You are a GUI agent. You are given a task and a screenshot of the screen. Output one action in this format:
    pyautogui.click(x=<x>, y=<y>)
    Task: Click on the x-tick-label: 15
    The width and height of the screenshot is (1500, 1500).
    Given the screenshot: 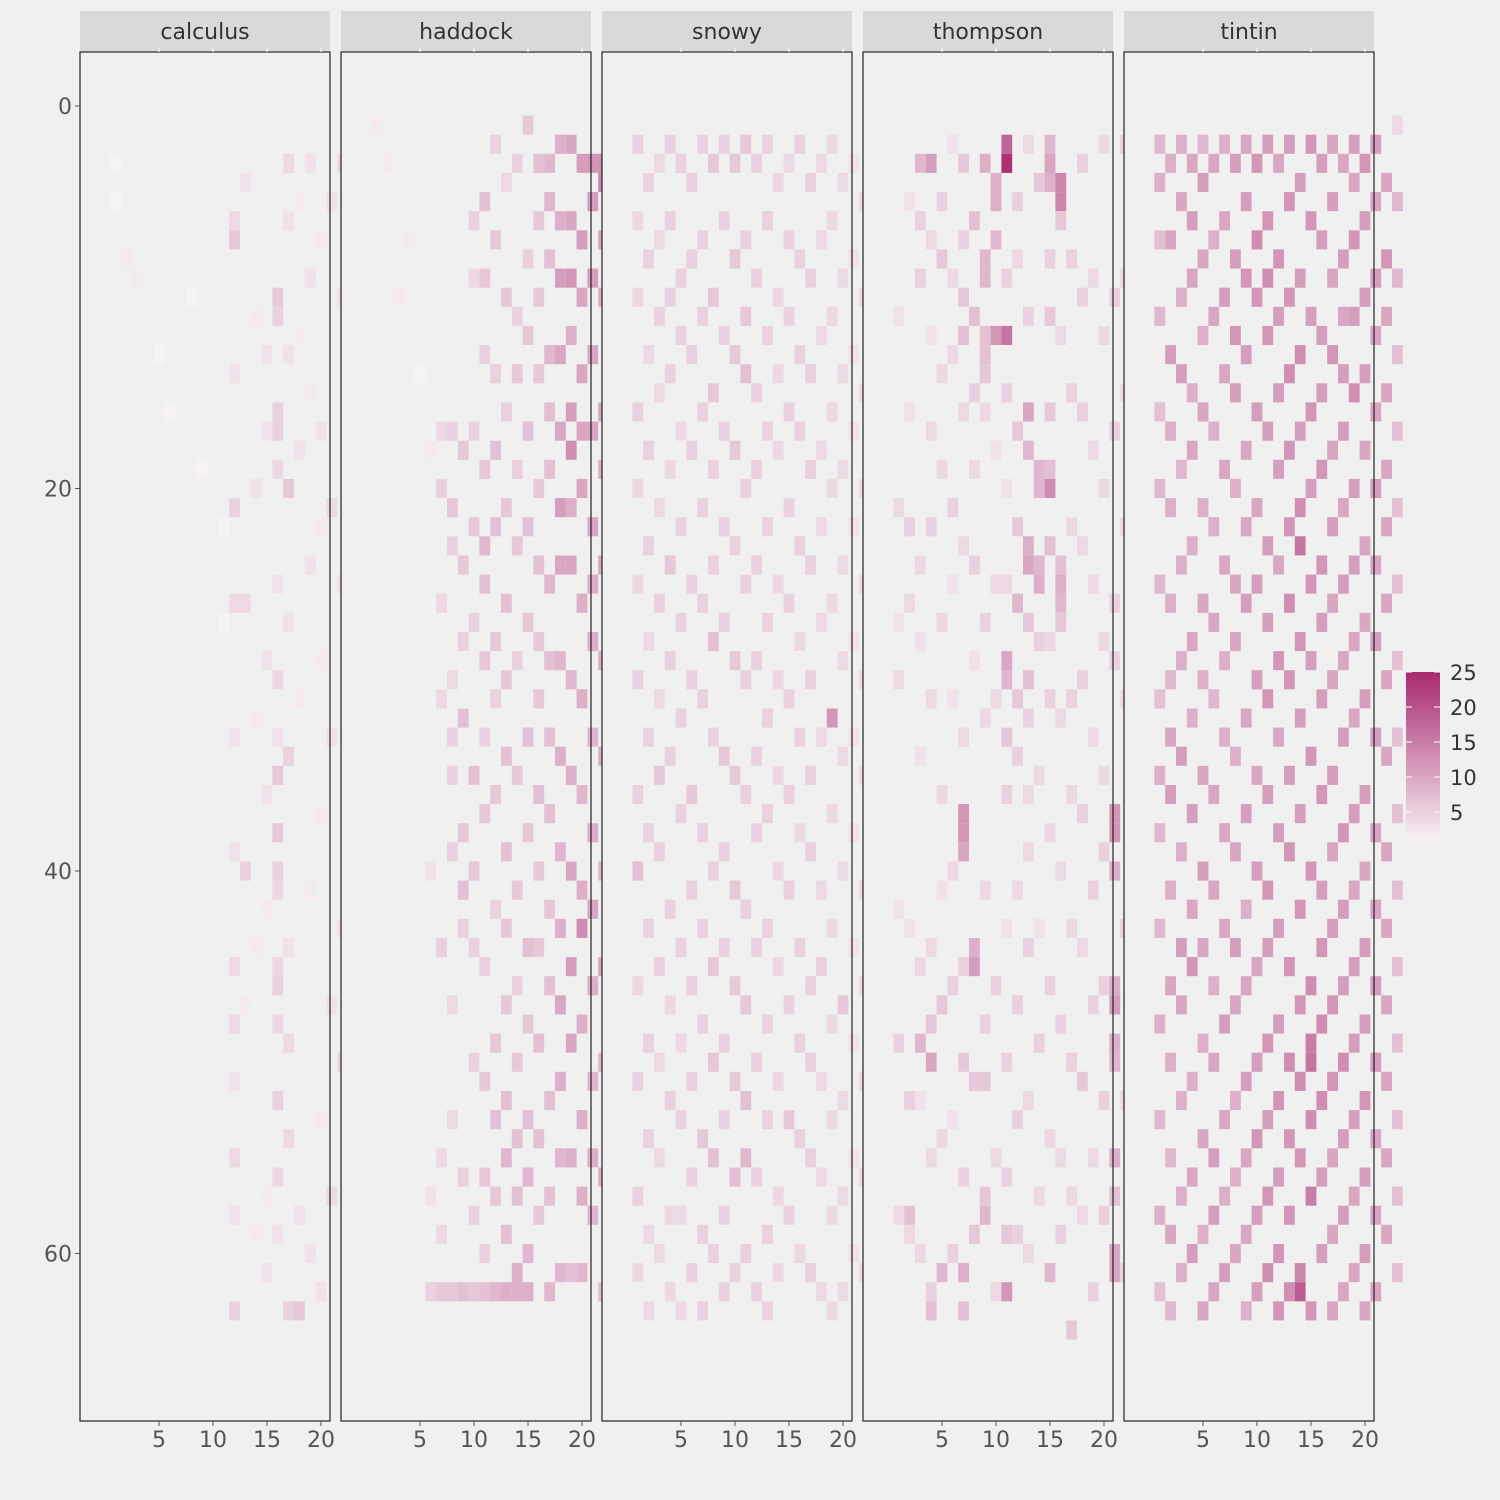 What is the action you would take?
    pyautogui.click(x=789, y=1440)
    